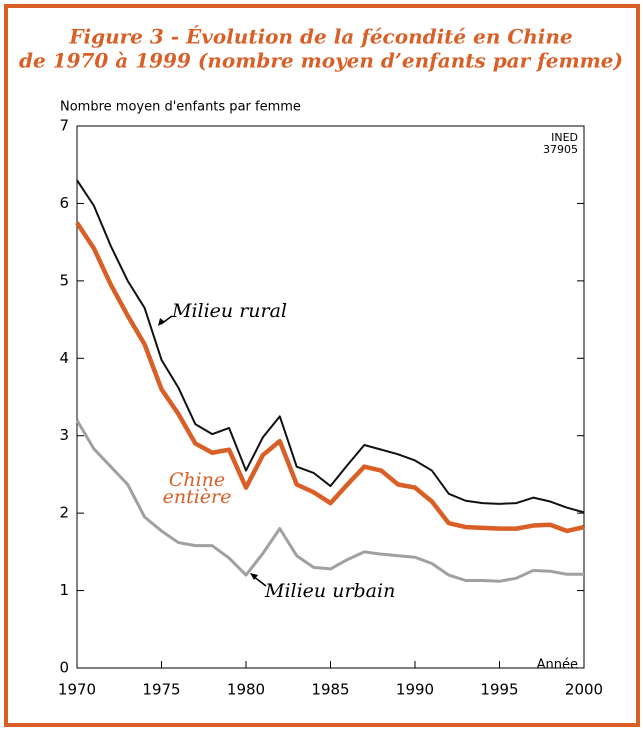 This screenshot has width=643, height=731. Describe the element at coordinates (197, 488) in the screenshot. I see `series-label: Chine entière` at that location.